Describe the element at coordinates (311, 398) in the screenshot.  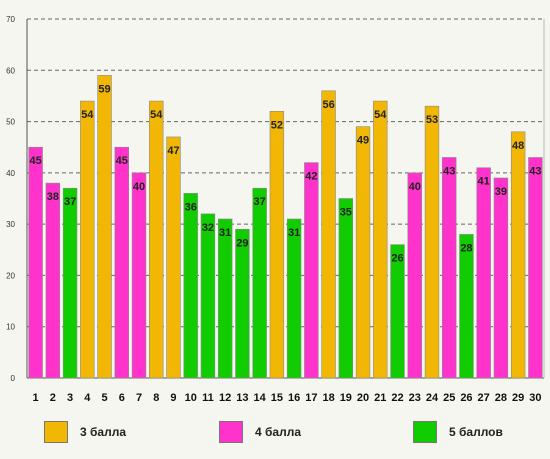
I see `x-tick-label: 17` at that location.